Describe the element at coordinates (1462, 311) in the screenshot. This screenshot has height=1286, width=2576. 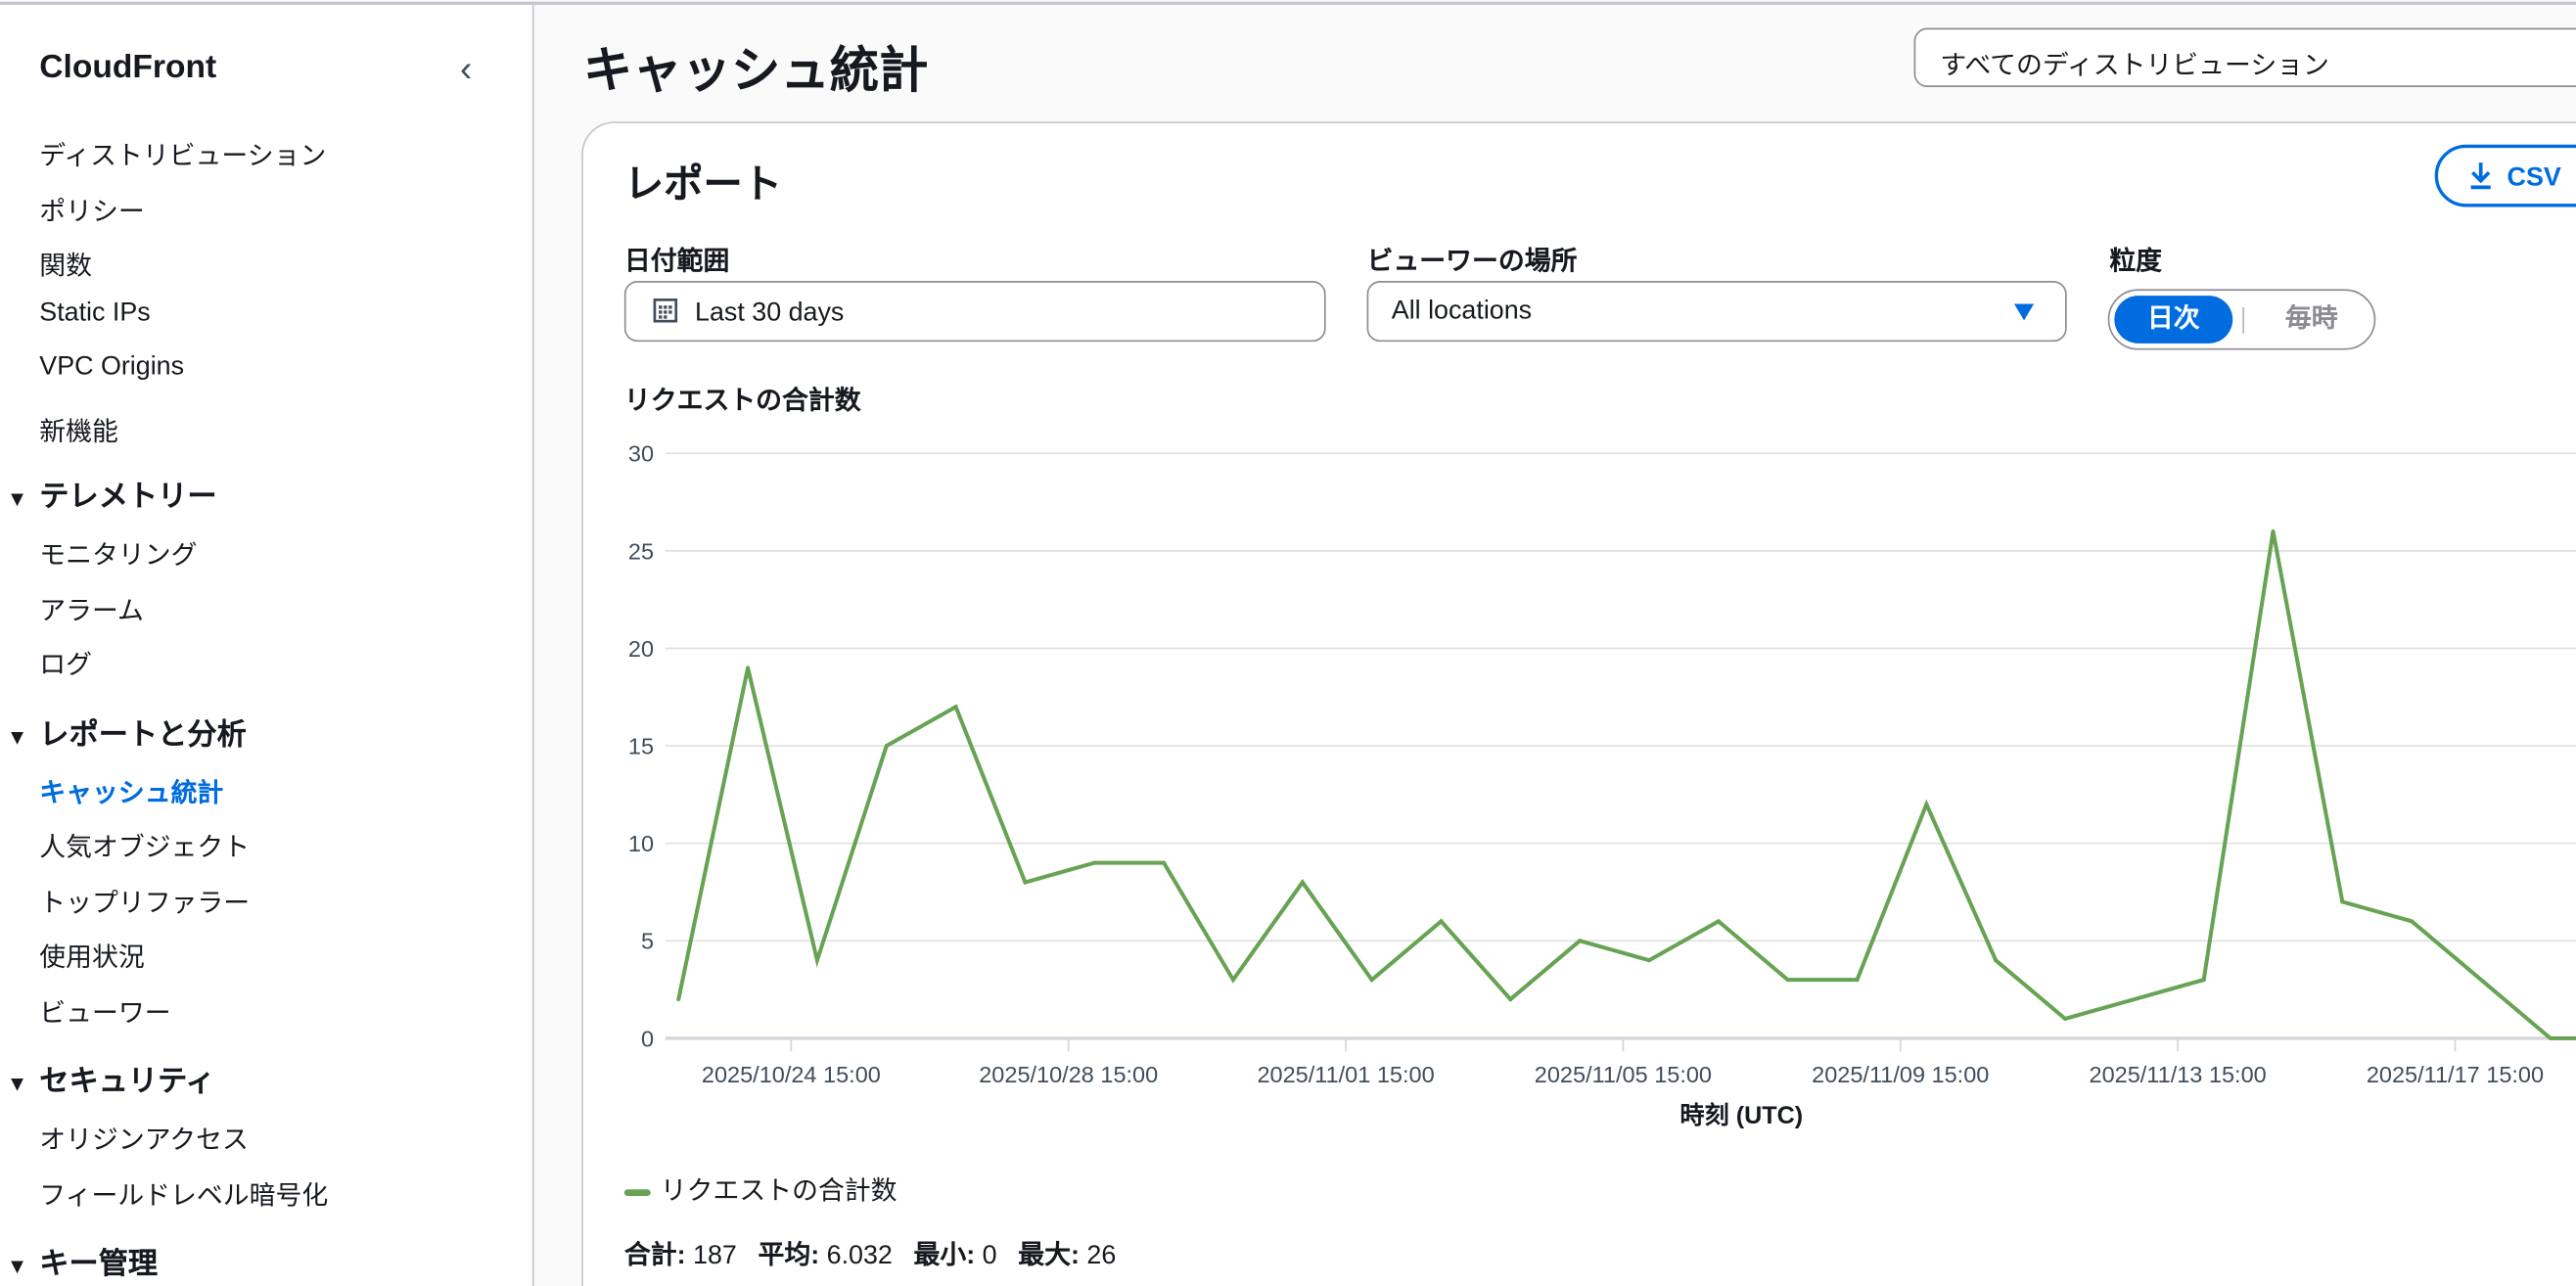
I see `viewer-location-value: All locations` at that location.